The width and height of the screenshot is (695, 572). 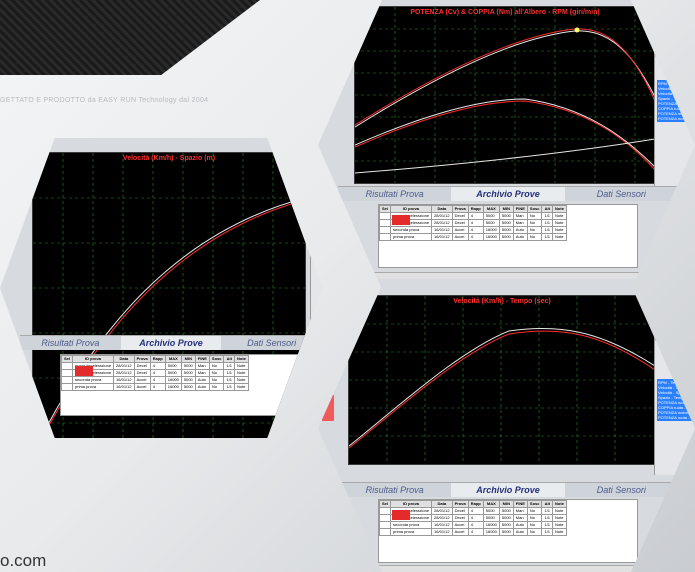 What do you see at coordinates (670, 382) in the screenshot?
I see `list-item: RPM - Tempo` at bounding box center [670, 382].